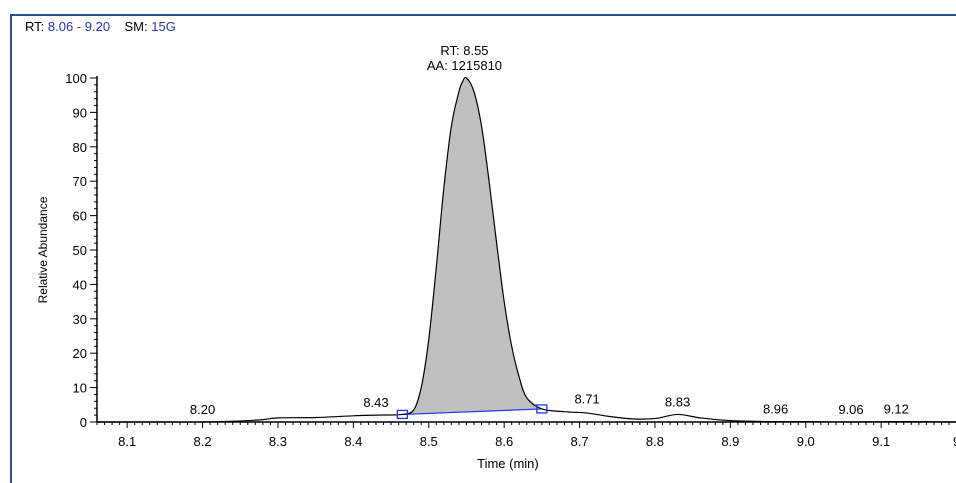  I want to click on rt-range: 8.06 - 9.20, so click(79, 26).